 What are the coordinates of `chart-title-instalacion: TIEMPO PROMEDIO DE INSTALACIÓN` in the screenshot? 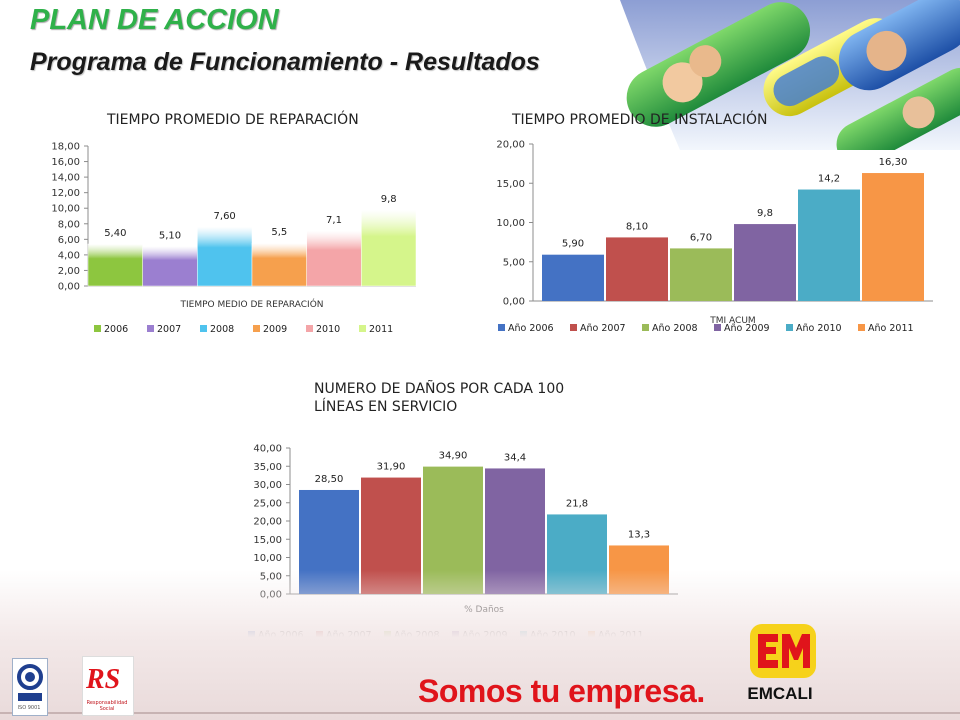 It's located at (640, 120).